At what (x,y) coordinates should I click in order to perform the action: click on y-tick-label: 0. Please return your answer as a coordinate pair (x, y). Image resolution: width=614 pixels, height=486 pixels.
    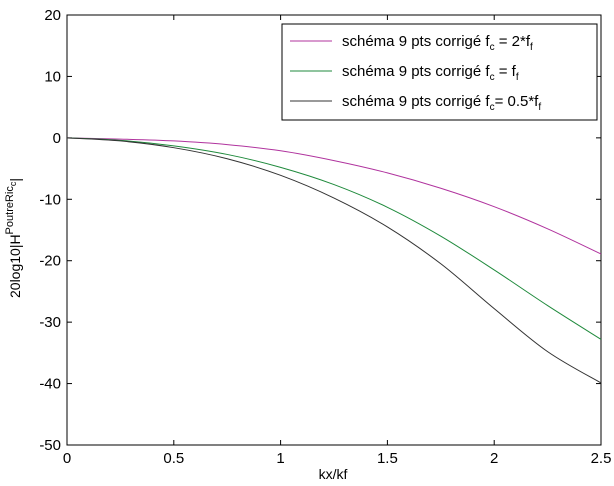
    Looking at the image, I should click on (57, 138).